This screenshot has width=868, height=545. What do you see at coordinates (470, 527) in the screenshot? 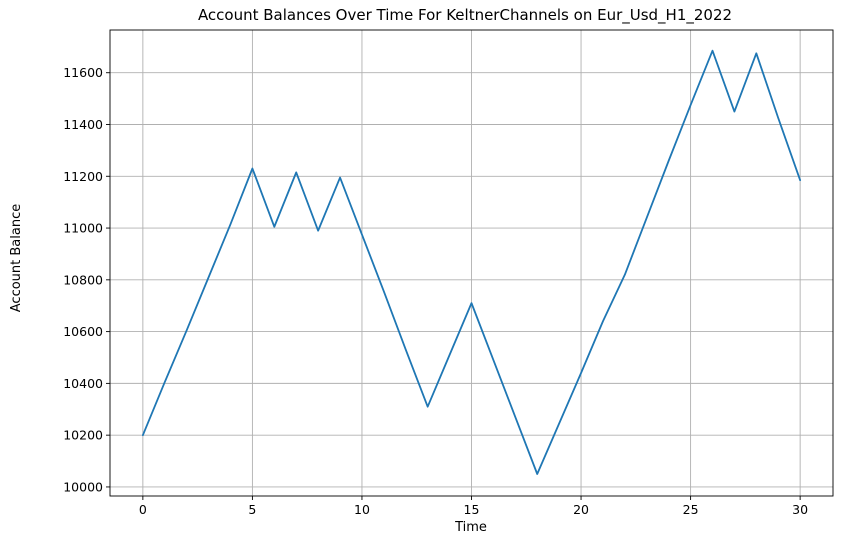
I see `x-axis-label: Time` at bounding box center [470, 527].